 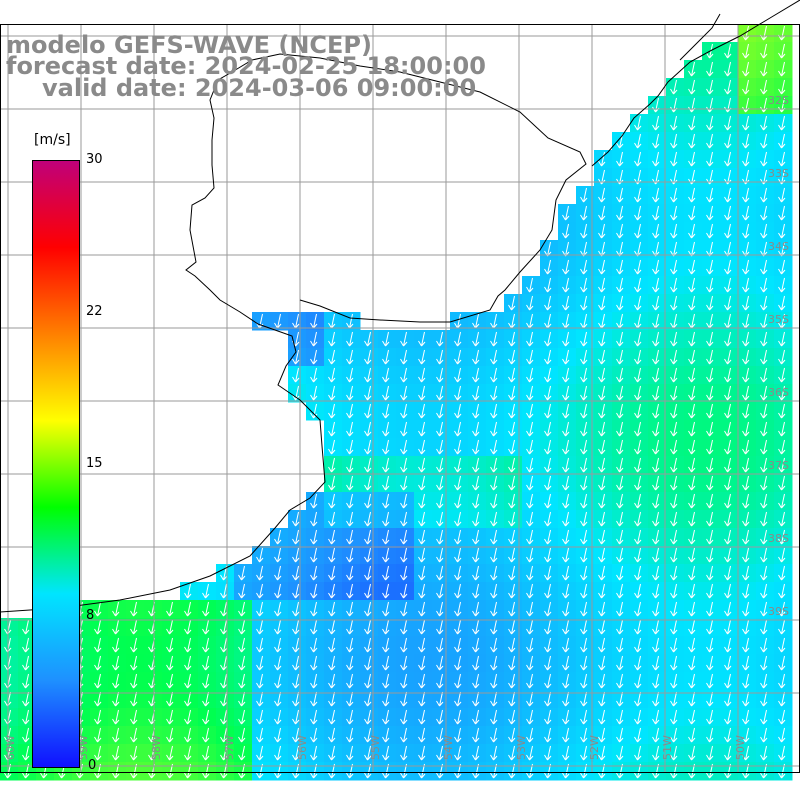 What do you see at coordinates (156, 747) in the screenshot?
I see `longitude-label: 58W` at bounding box center [156, 747].